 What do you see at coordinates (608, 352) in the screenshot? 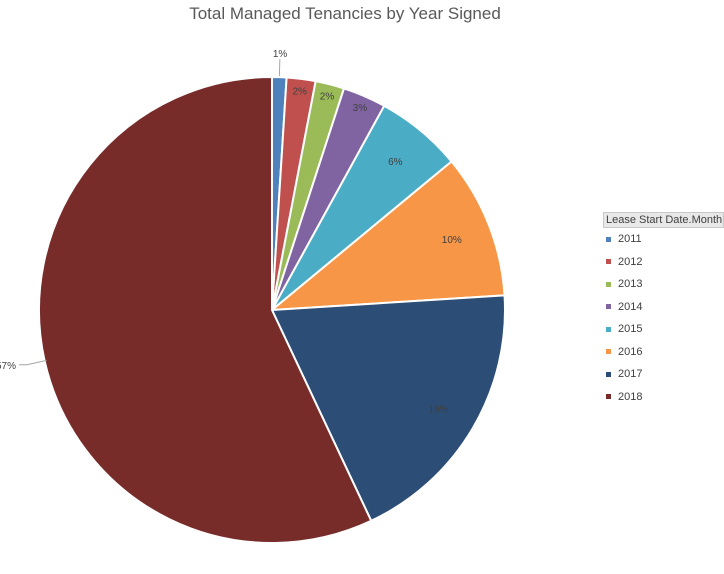
I see `legend-swatch-2016` at bounding box center [608, 352].